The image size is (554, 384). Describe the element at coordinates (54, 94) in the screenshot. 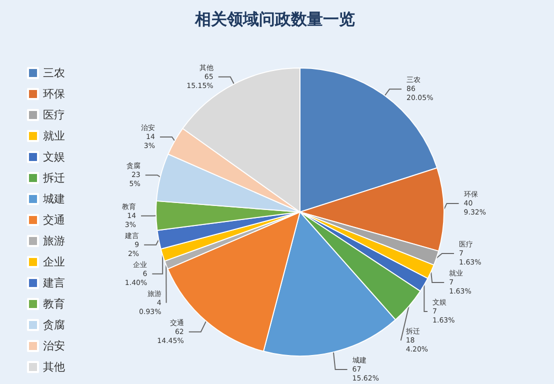

I see `legend-label: 环保` at that location.